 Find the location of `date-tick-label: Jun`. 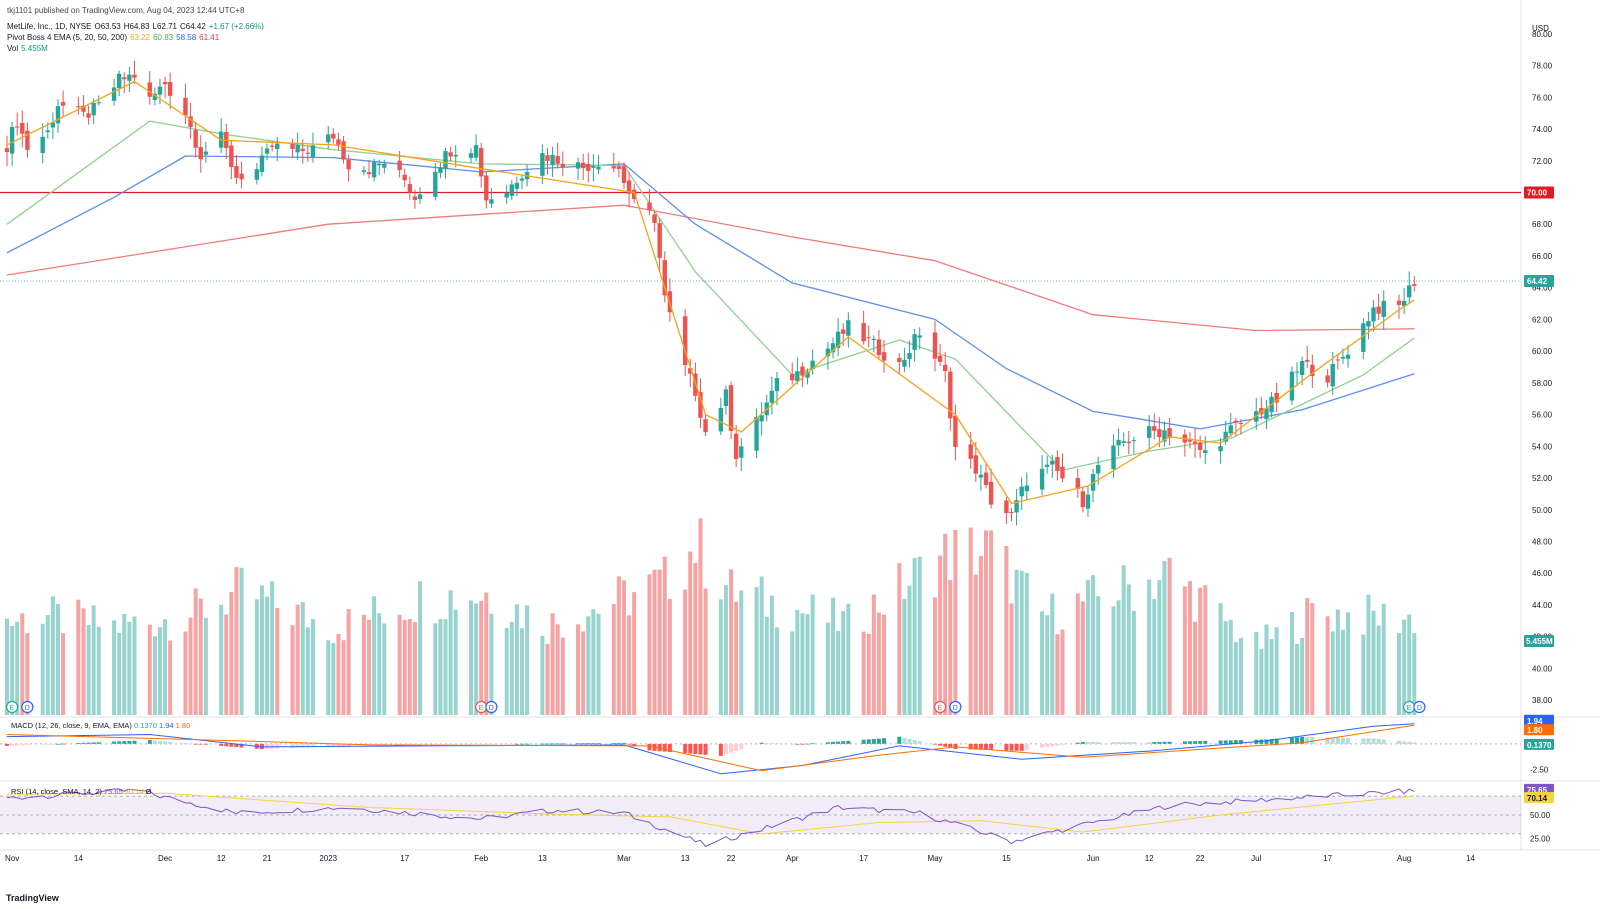

date-tick-label: Jun is located at coordinates (1093, 858).